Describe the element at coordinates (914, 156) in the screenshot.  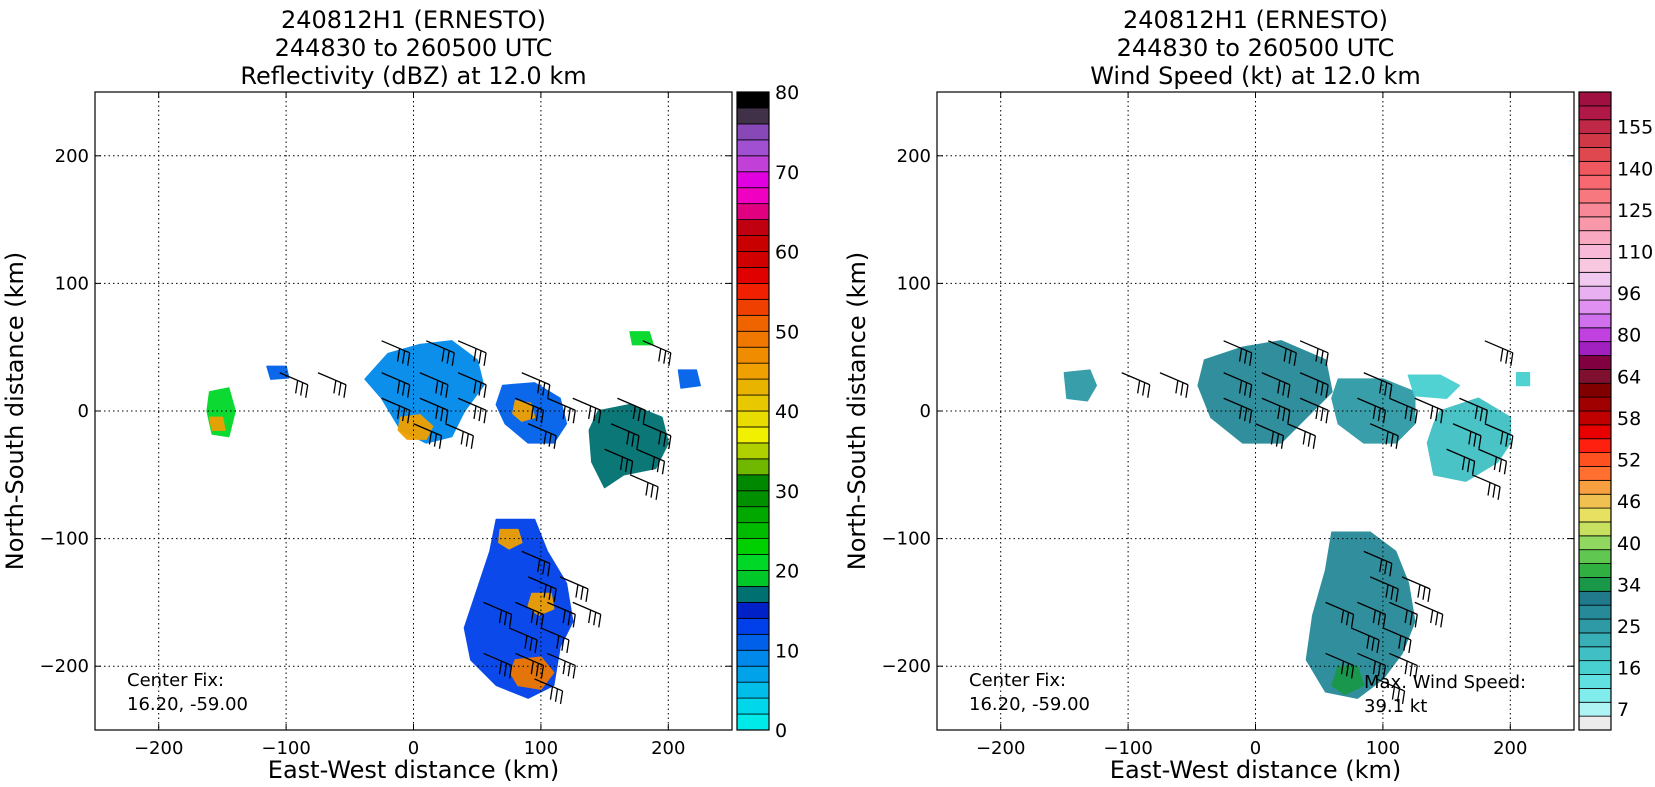
I see `y-tick-label: 200` at that location.